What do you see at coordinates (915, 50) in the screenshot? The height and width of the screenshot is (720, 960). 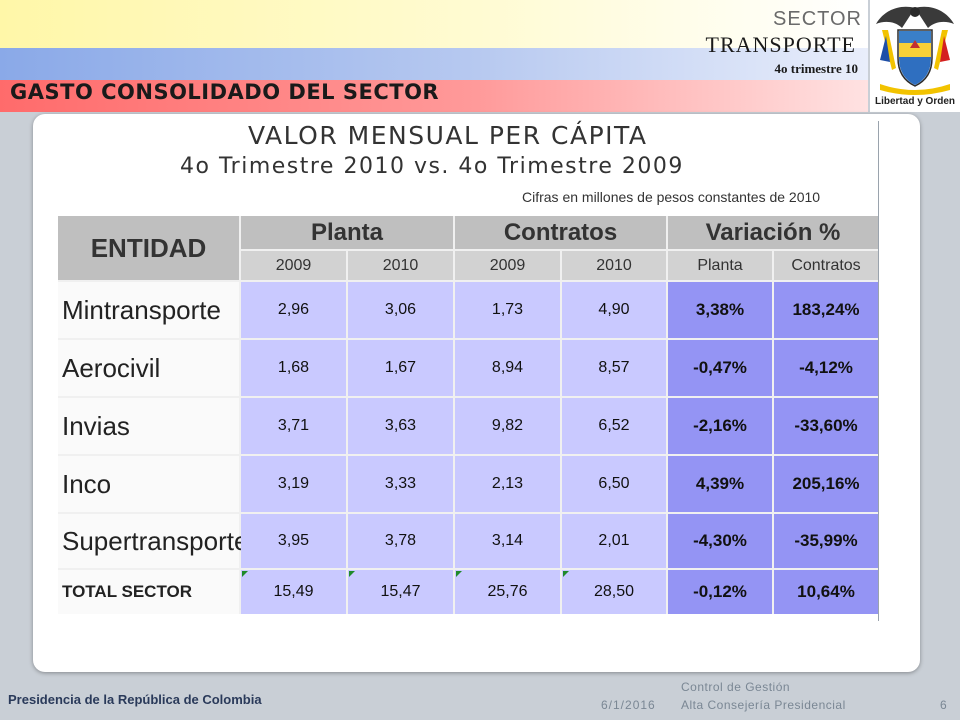 I see `coat-of-arms-icon` at bounding box center [915, 50].